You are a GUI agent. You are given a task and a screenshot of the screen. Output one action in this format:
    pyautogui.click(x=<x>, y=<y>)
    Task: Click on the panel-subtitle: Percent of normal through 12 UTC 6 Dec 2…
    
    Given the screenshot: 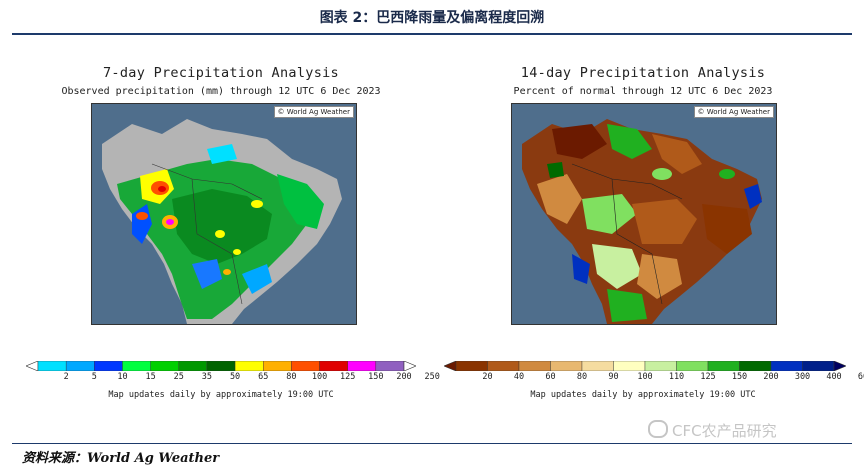 What is the action you would take?
    pyautogui.click(x=643, y=91)
    